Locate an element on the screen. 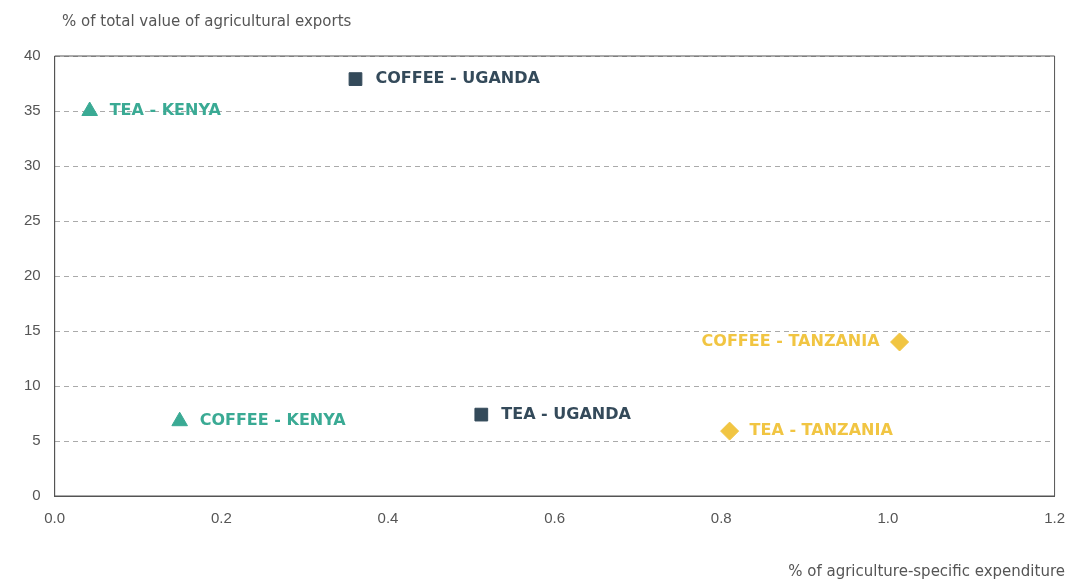 The width and height of the screenshot is (1073, 586). x-tick-label: 0.4 is located at coordinates (388, 518).